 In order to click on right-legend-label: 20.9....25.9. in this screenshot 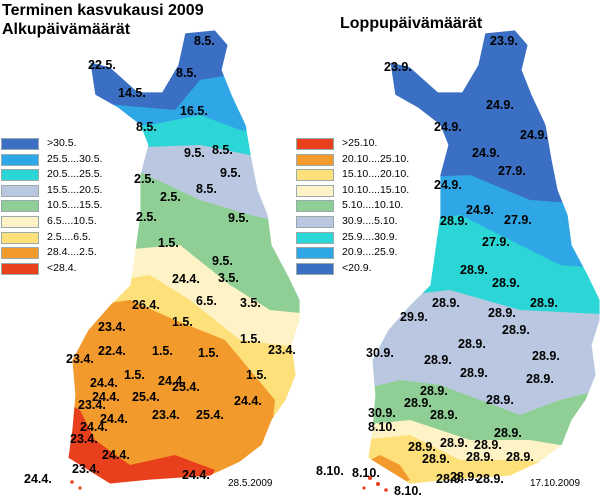, I will do `click(370, 252)`.